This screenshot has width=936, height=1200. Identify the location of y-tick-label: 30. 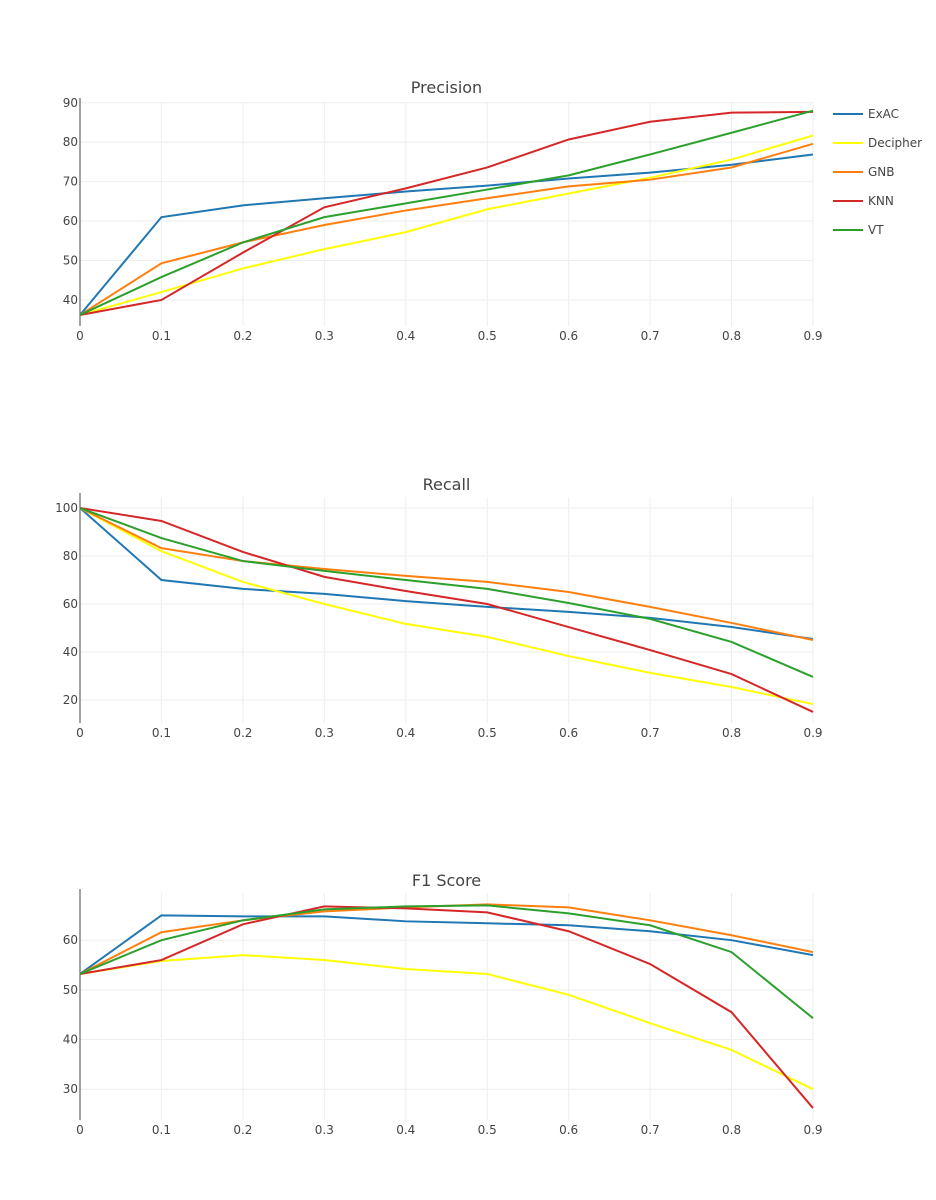
(70, 1089).